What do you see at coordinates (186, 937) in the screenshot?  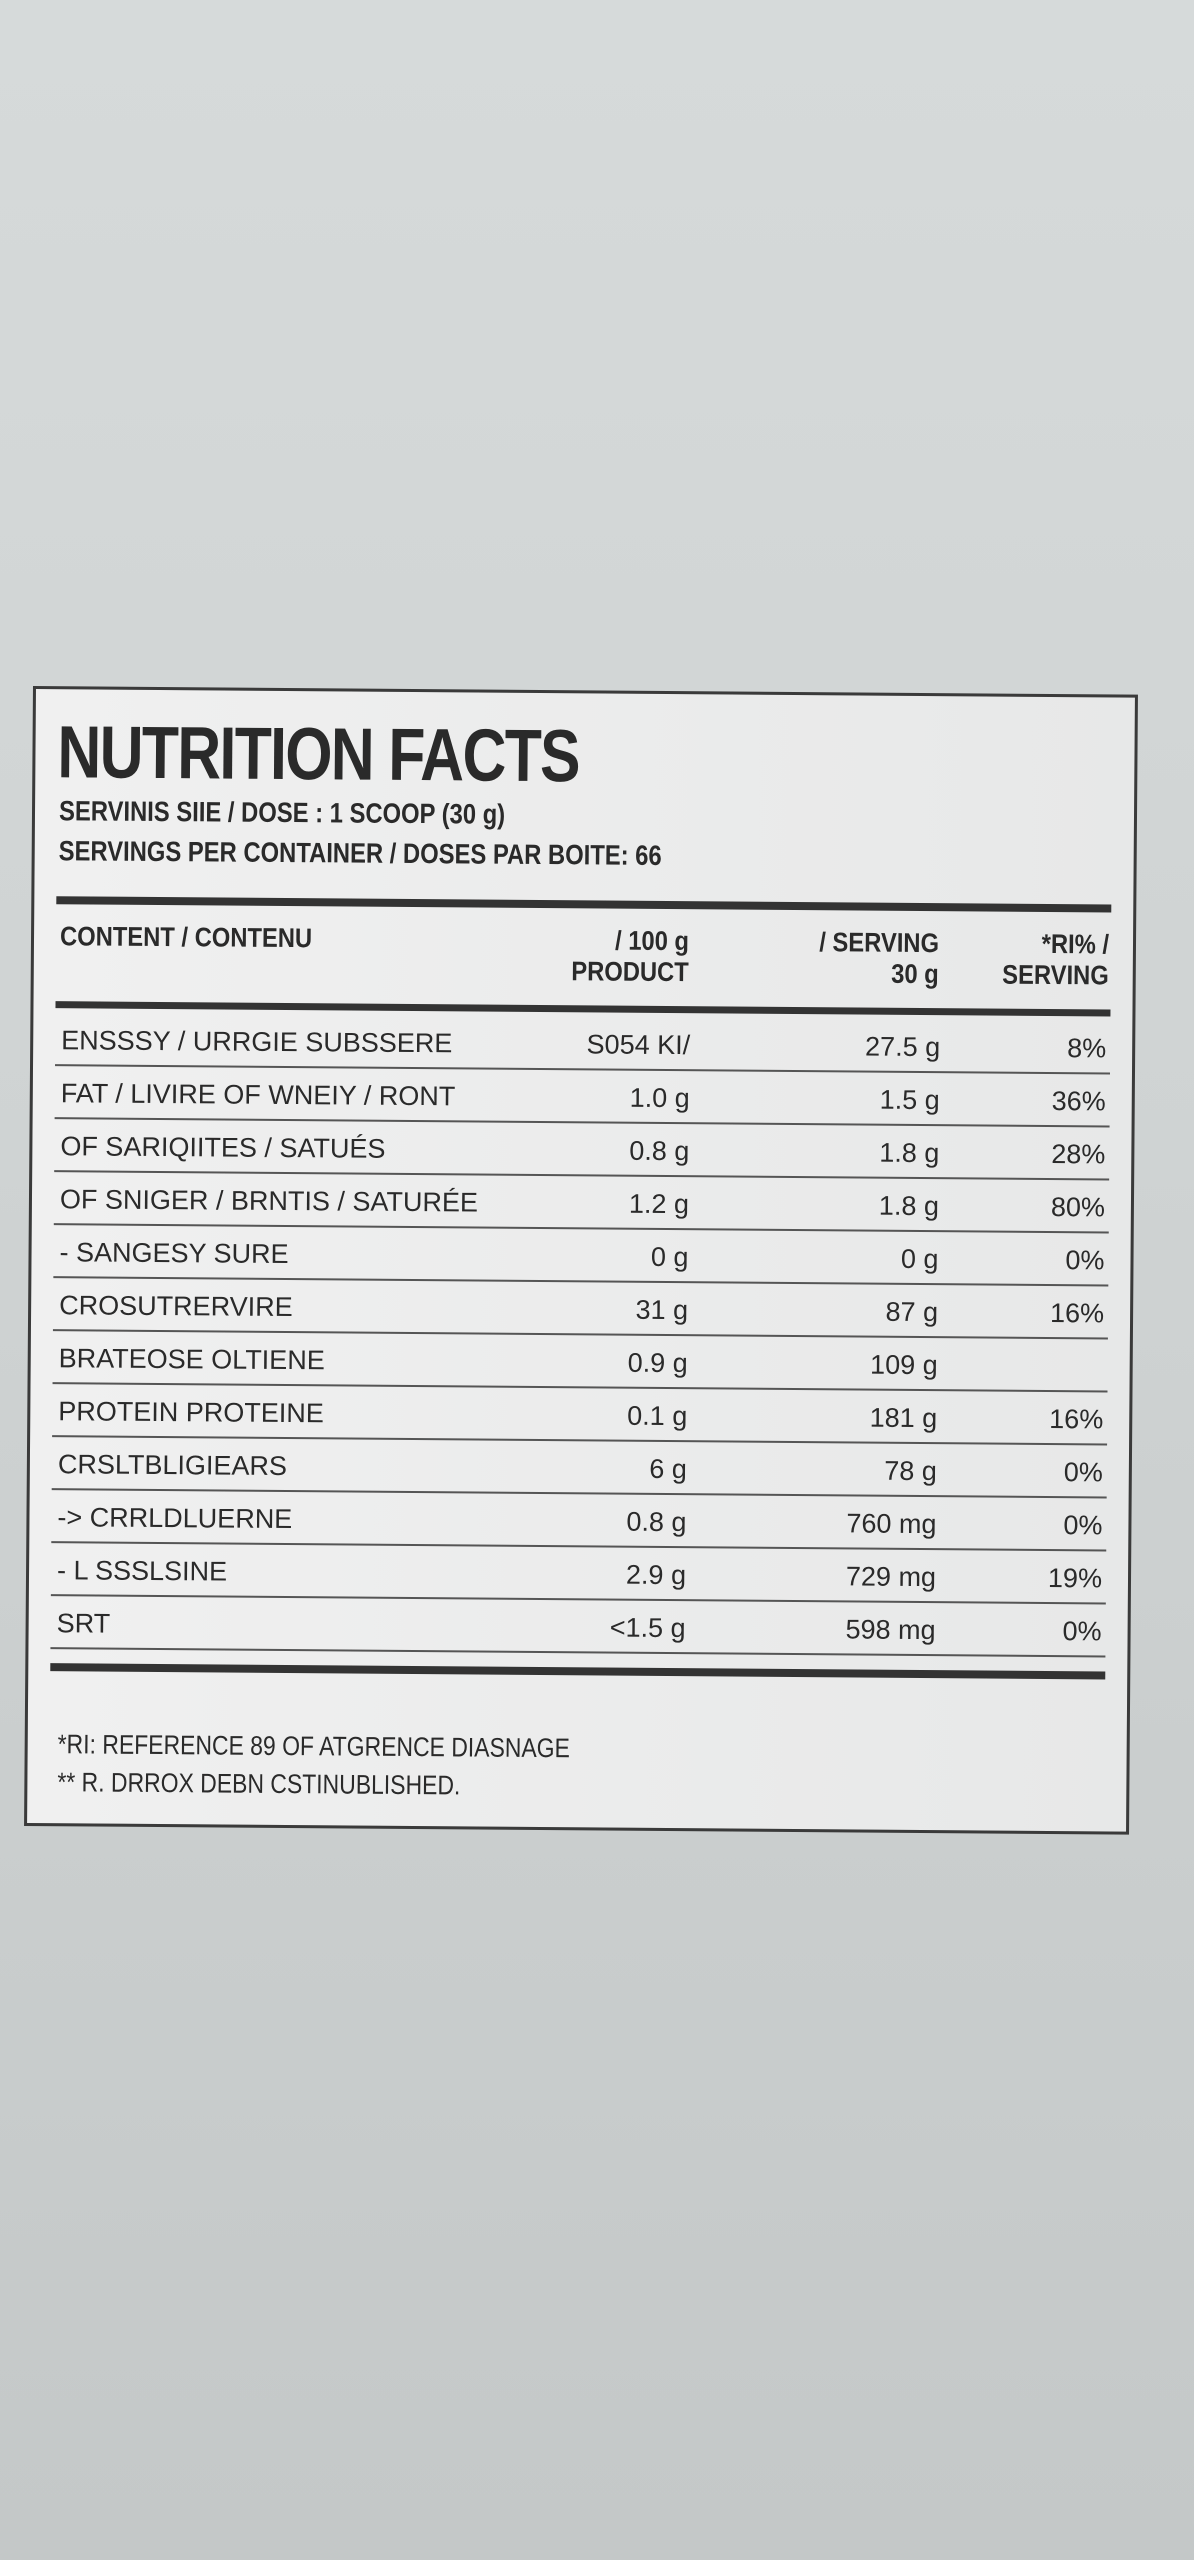 I see `column-header: CONTENT / CONTENU` at bounding box center [186, 937].